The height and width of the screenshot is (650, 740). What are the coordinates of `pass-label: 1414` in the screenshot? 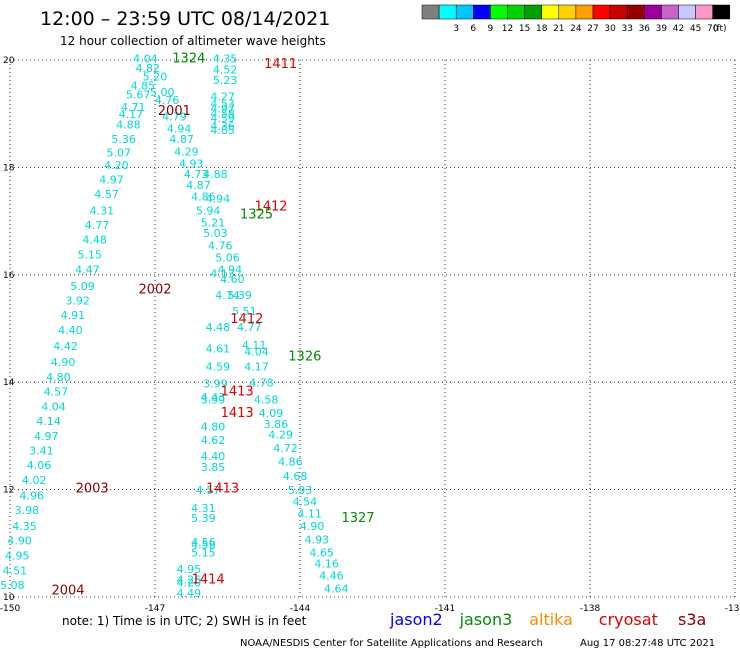 It's located at (208, 580).